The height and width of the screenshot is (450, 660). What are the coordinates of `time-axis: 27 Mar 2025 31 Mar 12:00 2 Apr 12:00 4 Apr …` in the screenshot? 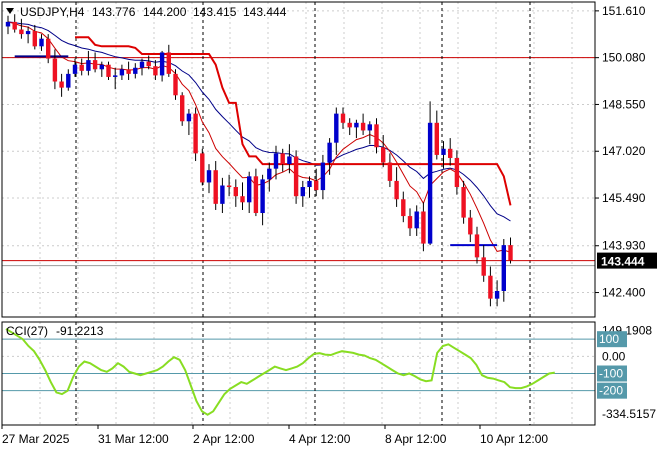 It's located at (274, 435).